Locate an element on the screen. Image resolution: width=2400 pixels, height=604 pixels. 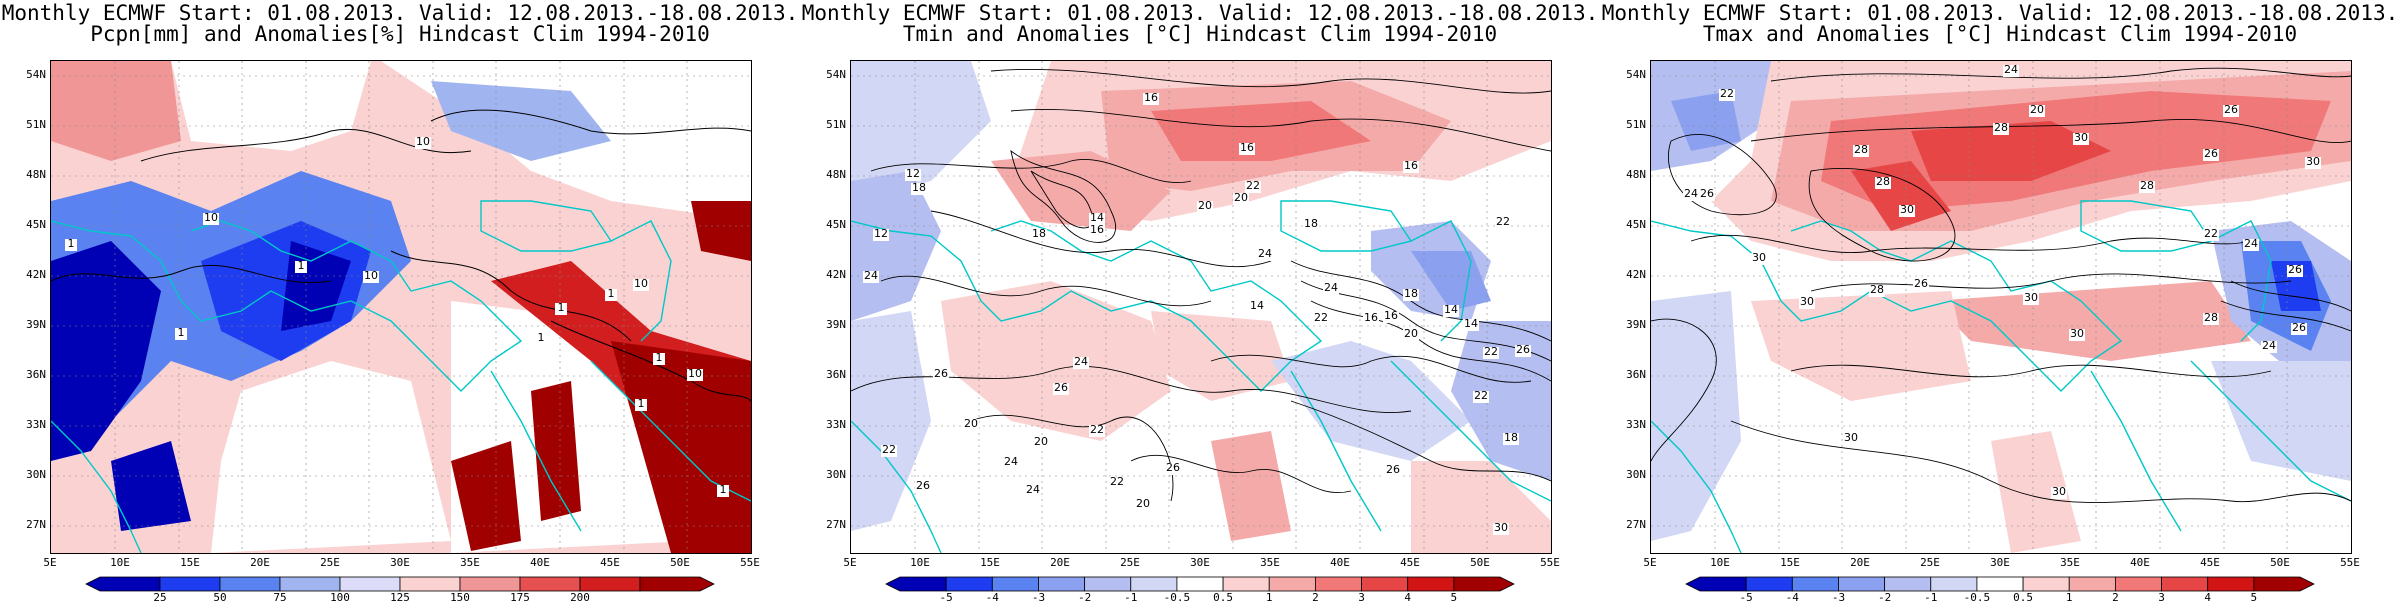
contour-label: 18 is located at coordinates (1311, 223).